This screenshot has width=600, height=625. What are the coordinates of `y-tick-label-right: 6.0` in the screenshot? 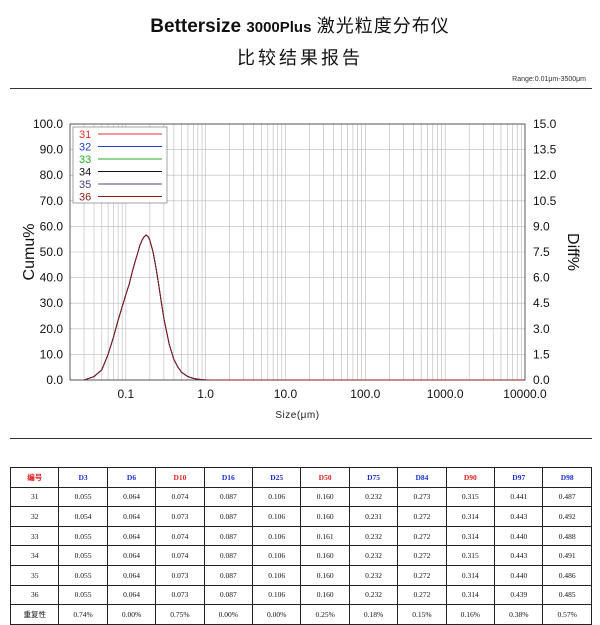 It's located at (541, 278).